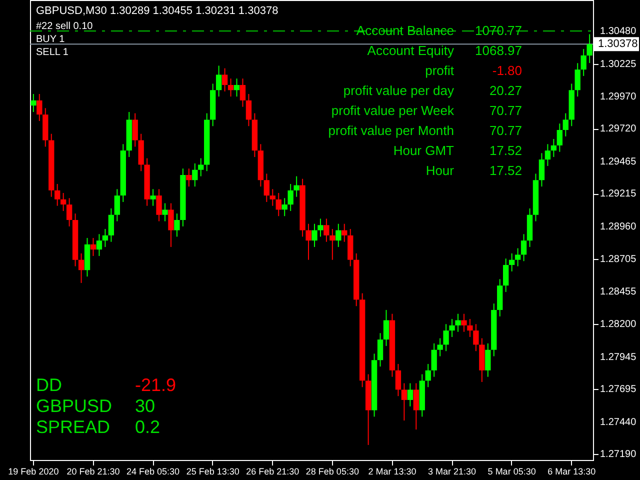 This screenshot has height=480, width=640. What do you see at coordinates (392, 471) in the screenshot?
I see `x-tick-label: 2 Mar 13:30` at bounding box center [392, 471].